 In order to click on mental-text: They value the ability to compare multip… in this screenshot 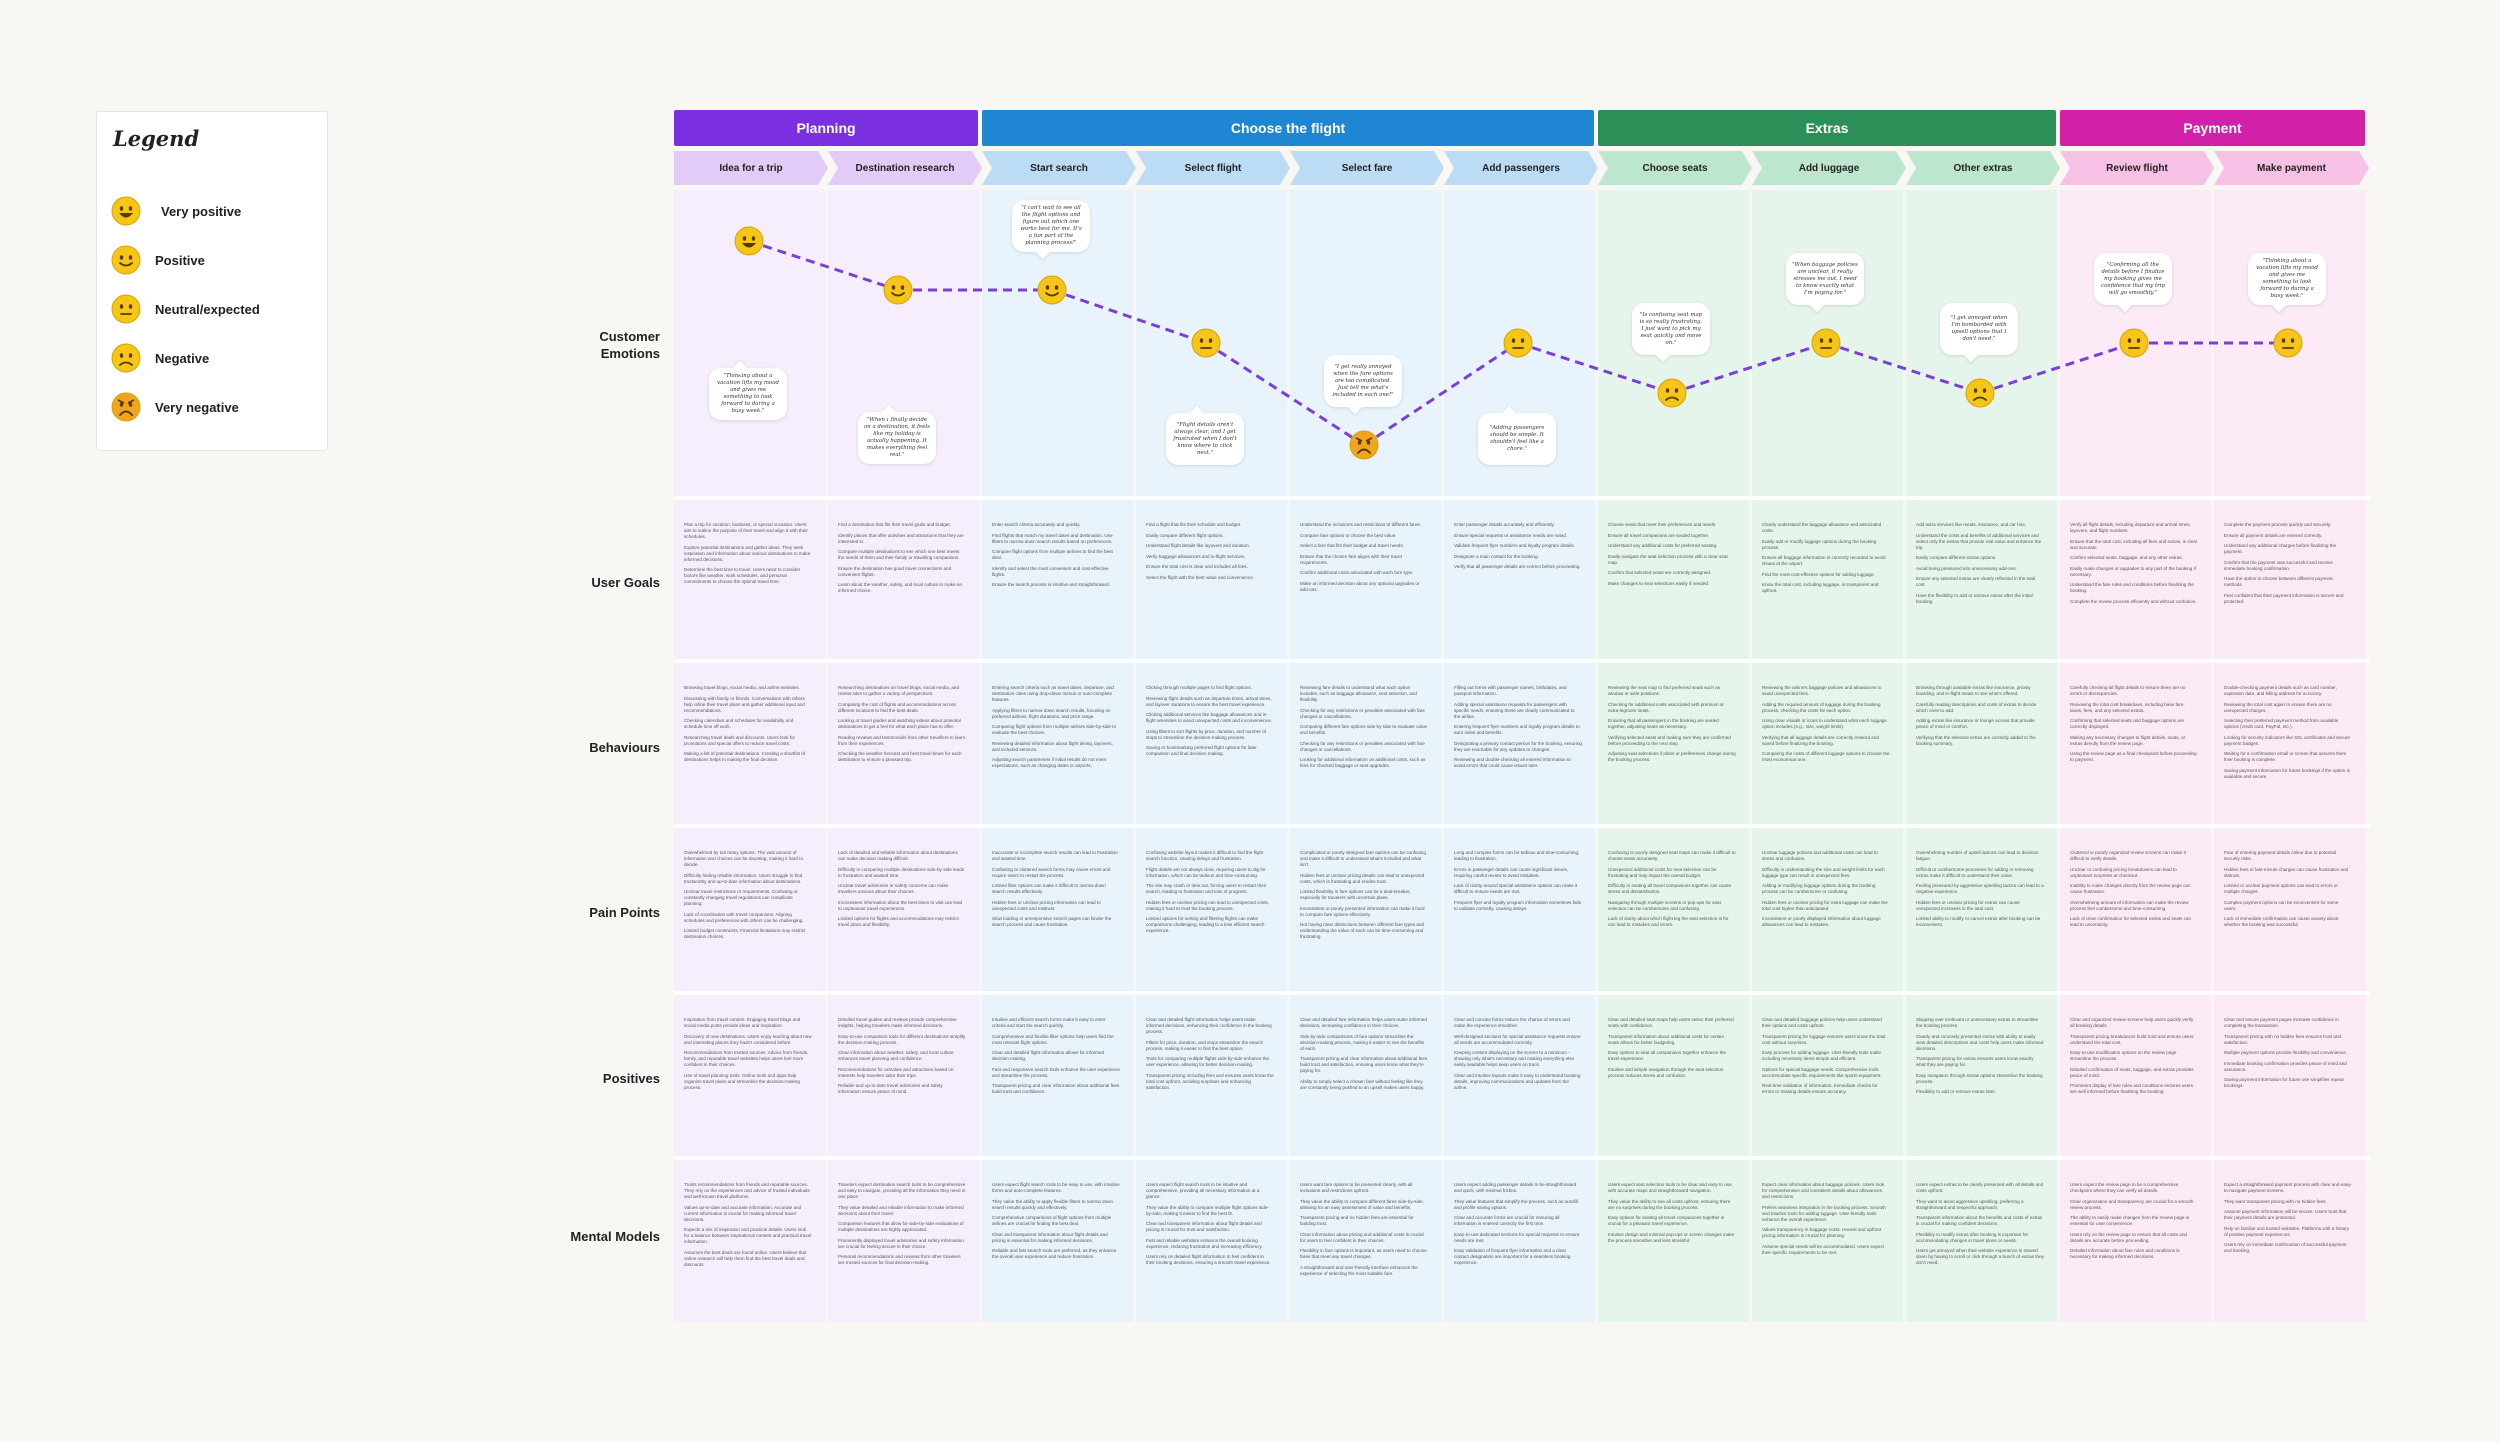, I will do `click(1207, 1210)`.